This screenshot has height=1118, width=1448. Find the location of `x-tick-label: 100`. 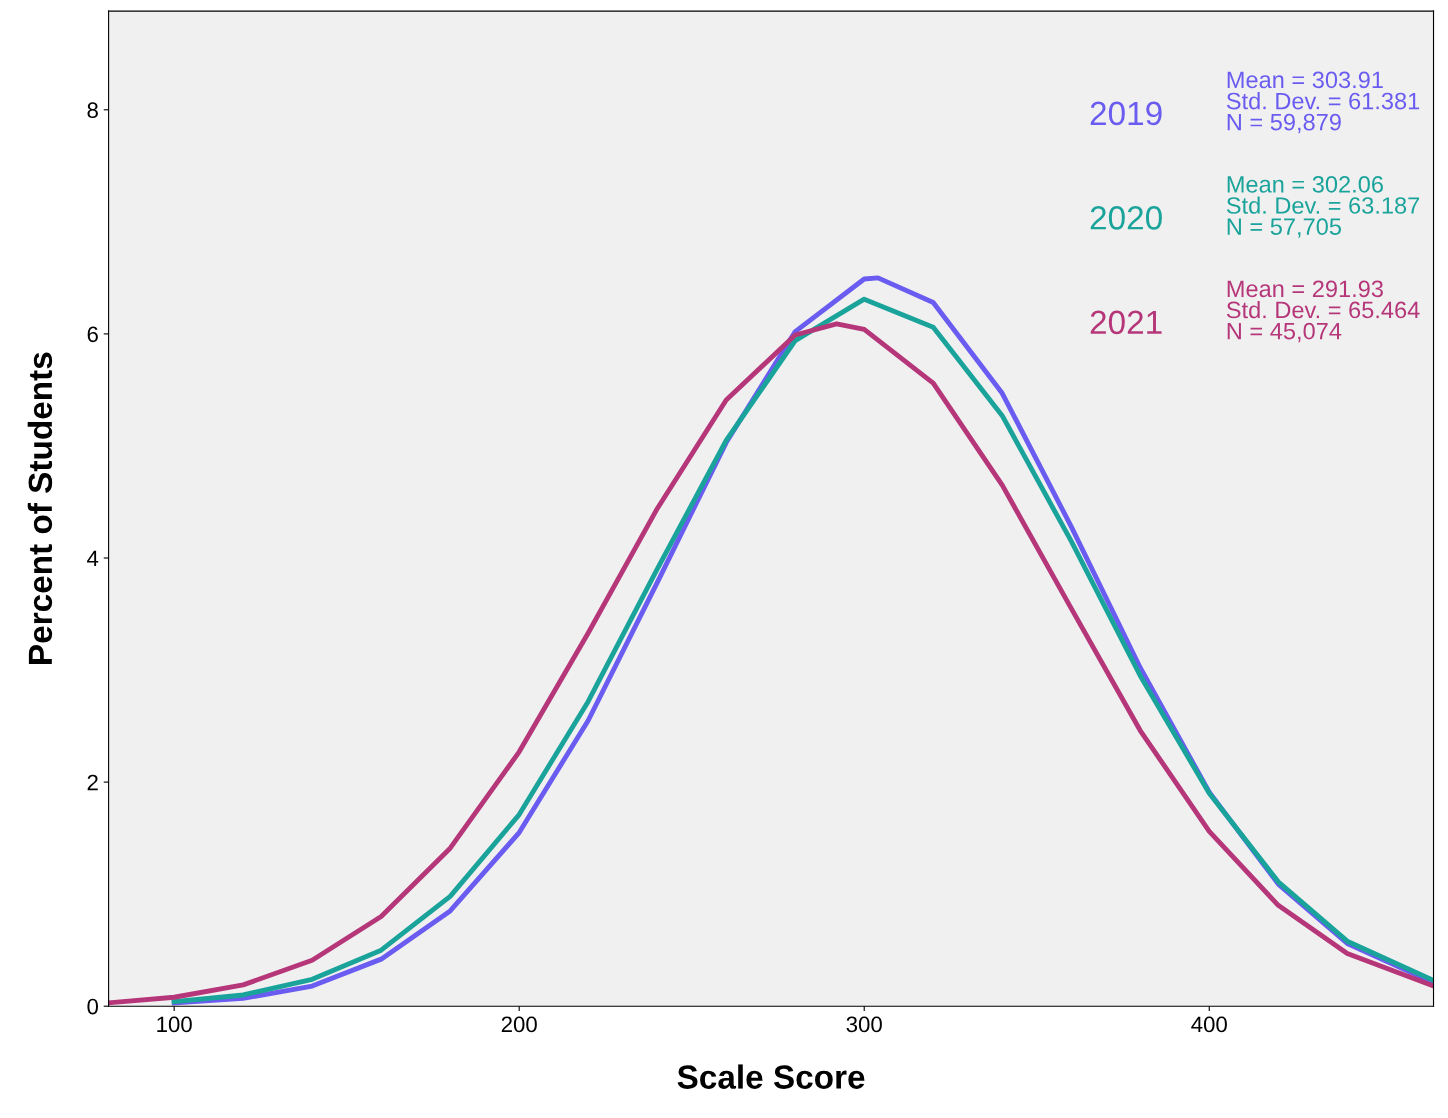

x-tick-label: 100 is located at coordinates (174, 1024).